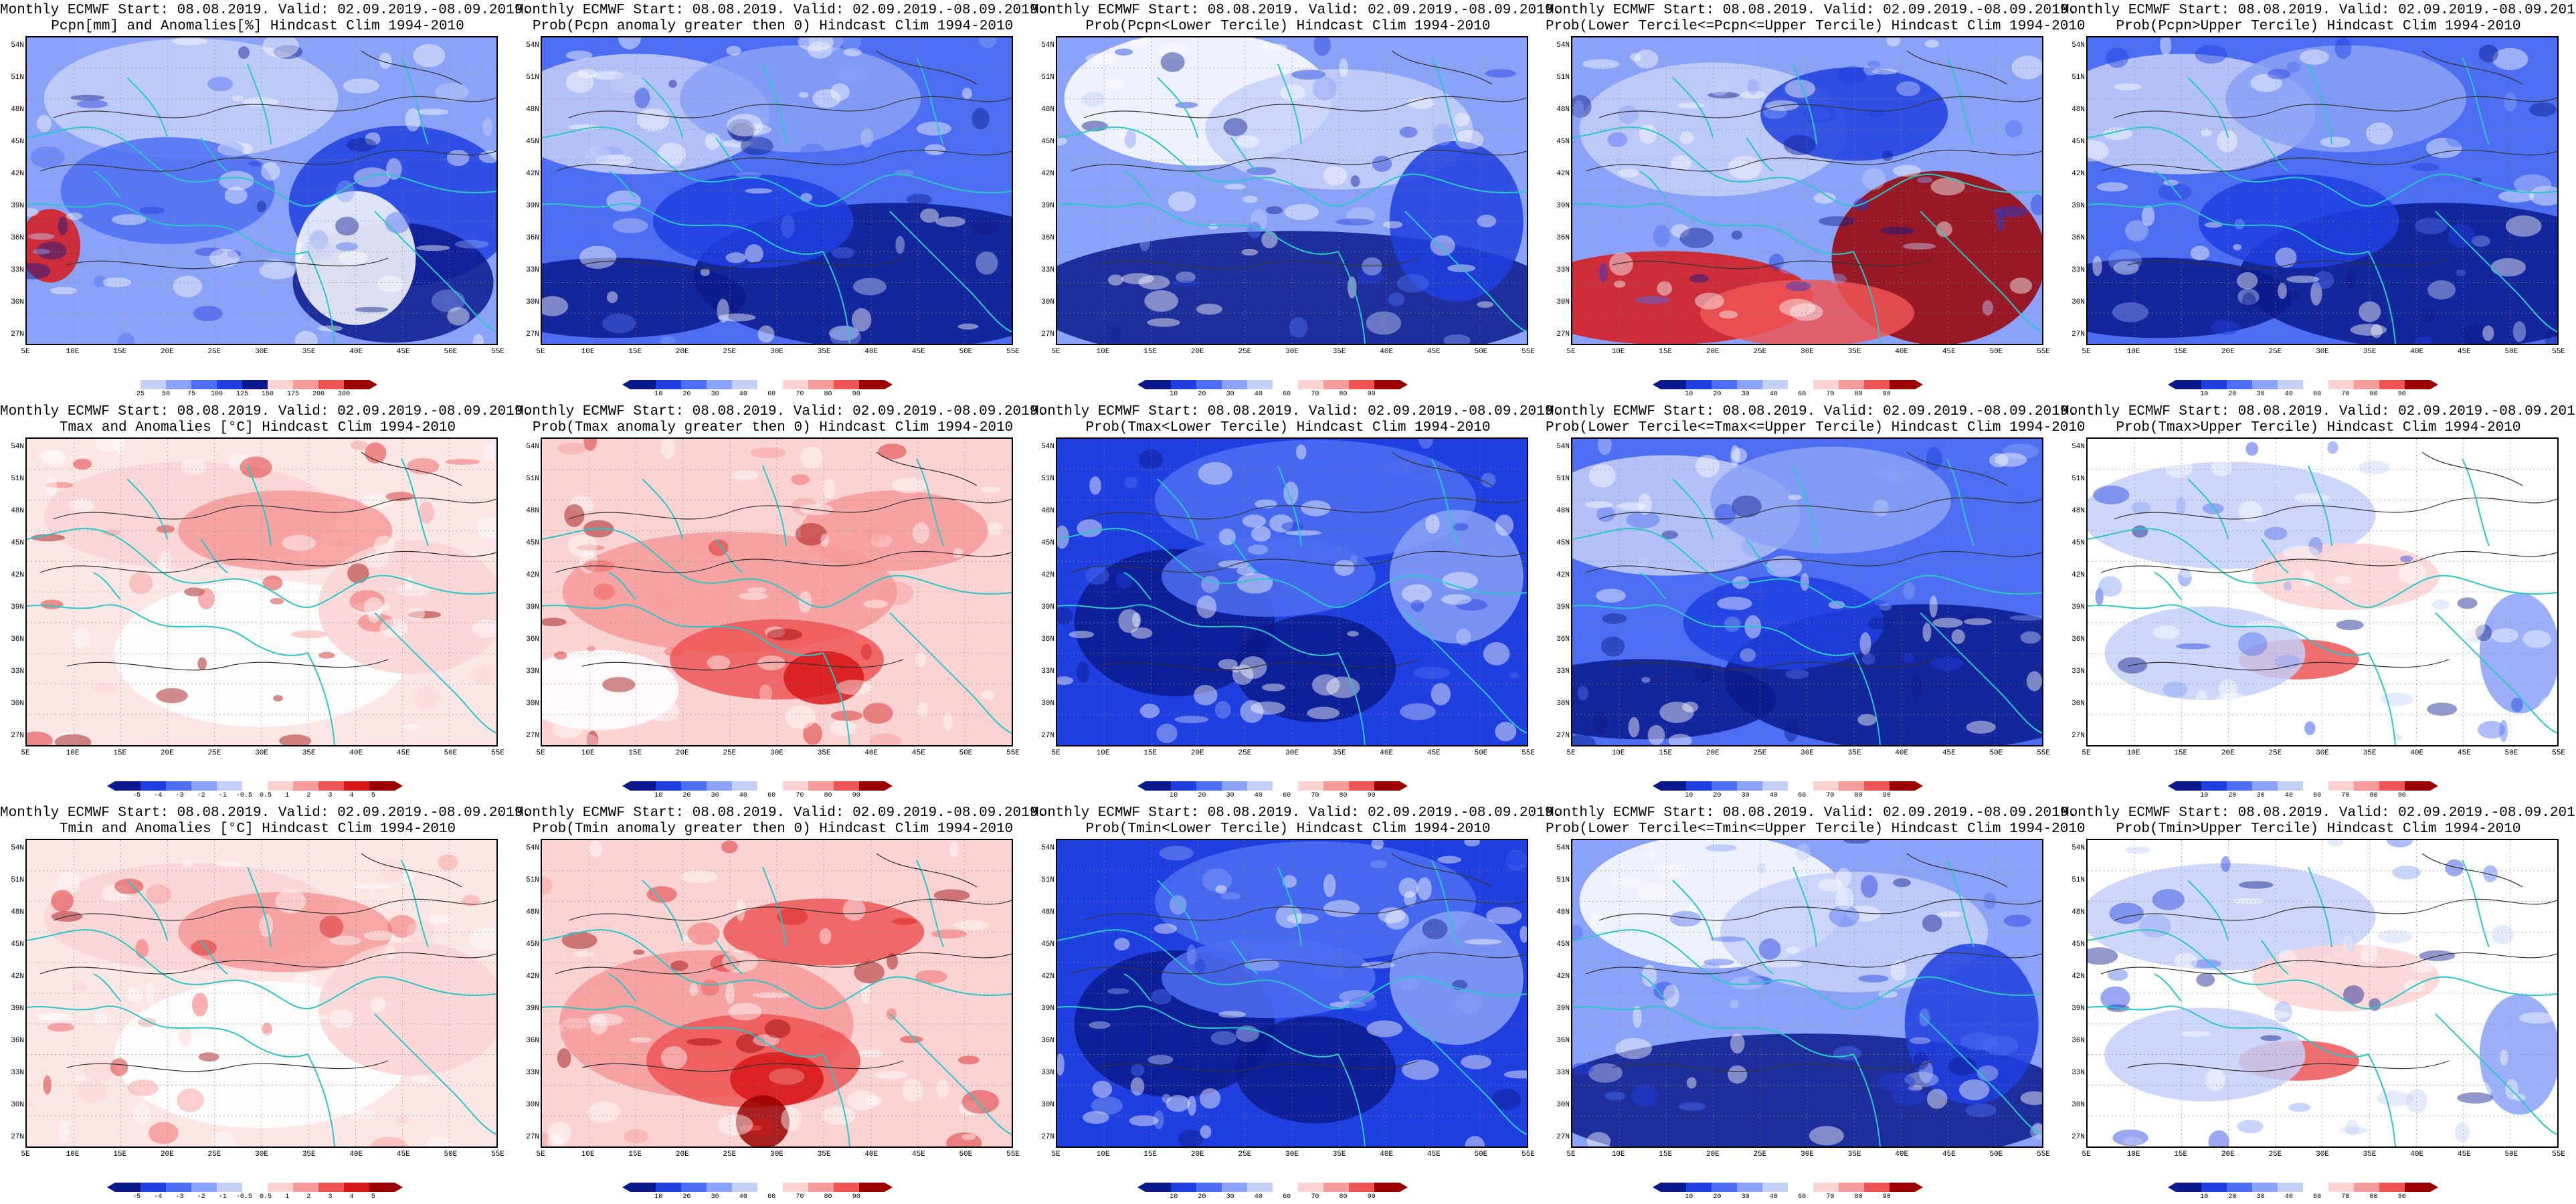 The height and width of the screenshot is (1204, 2576). Describe the element at coordinates (1047, 944) in the screenshot. I see `latitude-label: 45N` at that location.